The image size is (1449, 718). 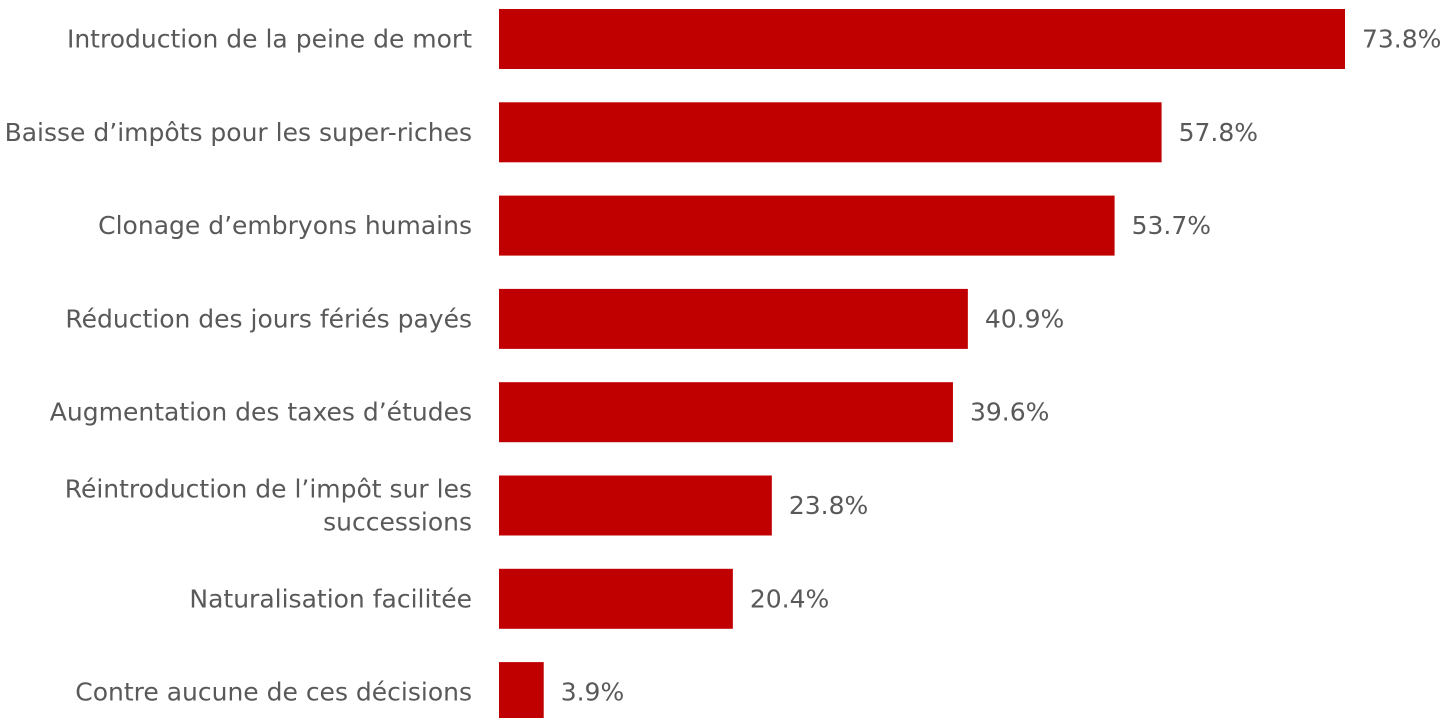 I want to click on value-label-5: 23.8%, so click(x=828, y=505).